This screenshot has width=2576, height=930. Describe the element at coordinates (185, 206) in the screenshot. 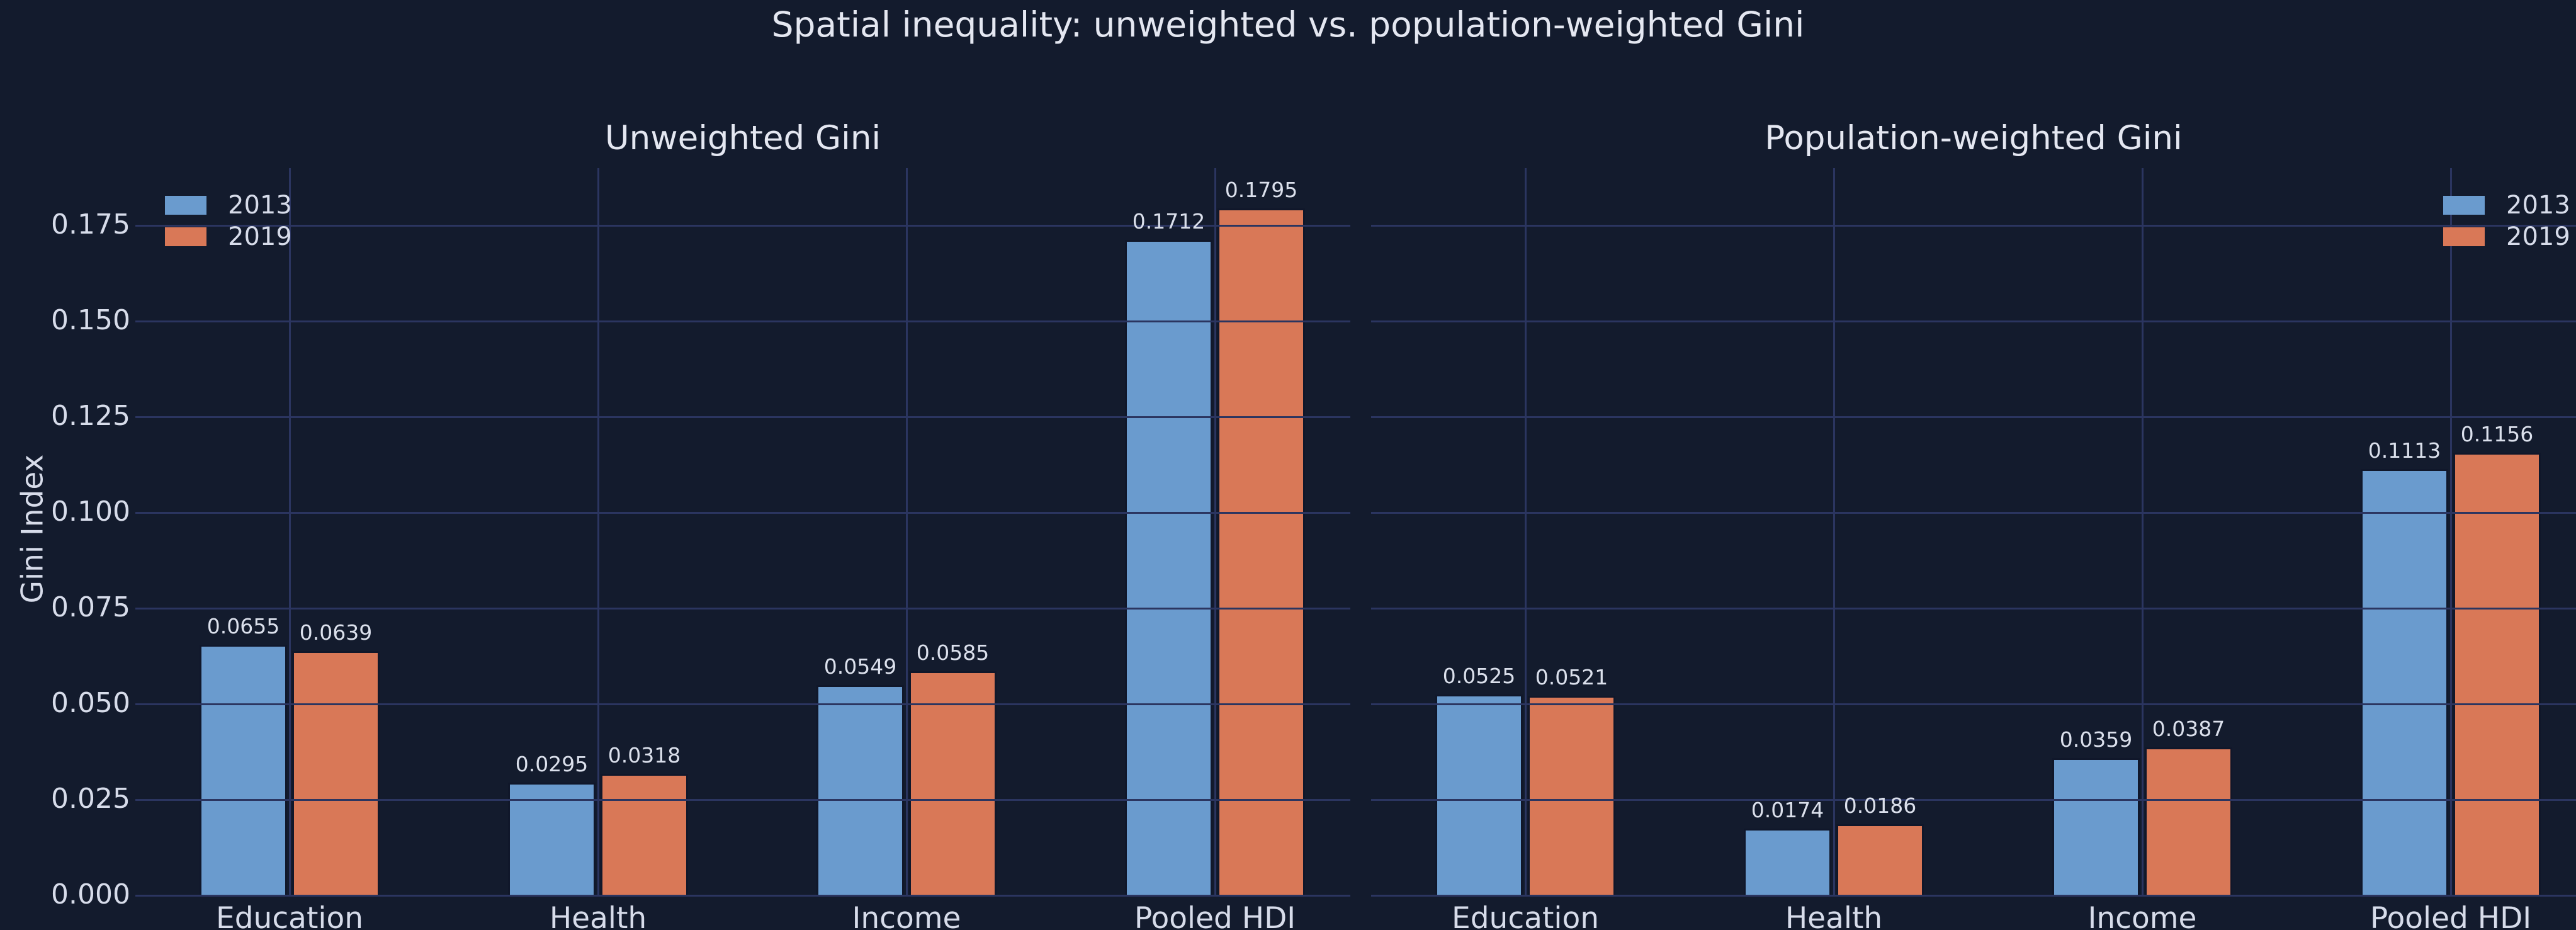

I see `legend-swatch-2013` at that location.